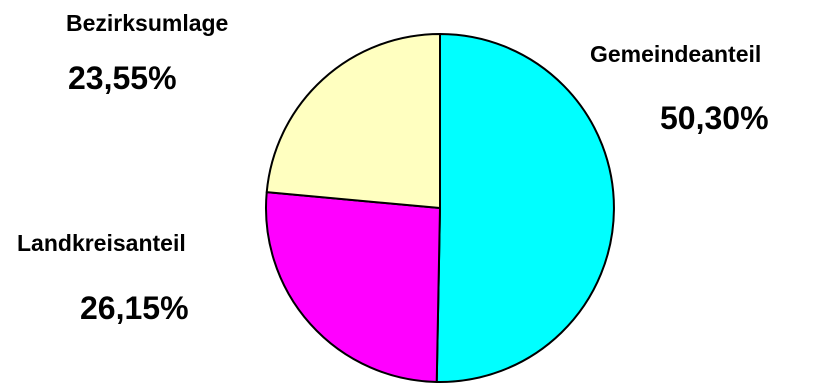 This screenshot has height=384, width=825. Describe the element at coordinates (353, 121) in the screenshot. I see `pie-slice-bezirksumlage` at that location.